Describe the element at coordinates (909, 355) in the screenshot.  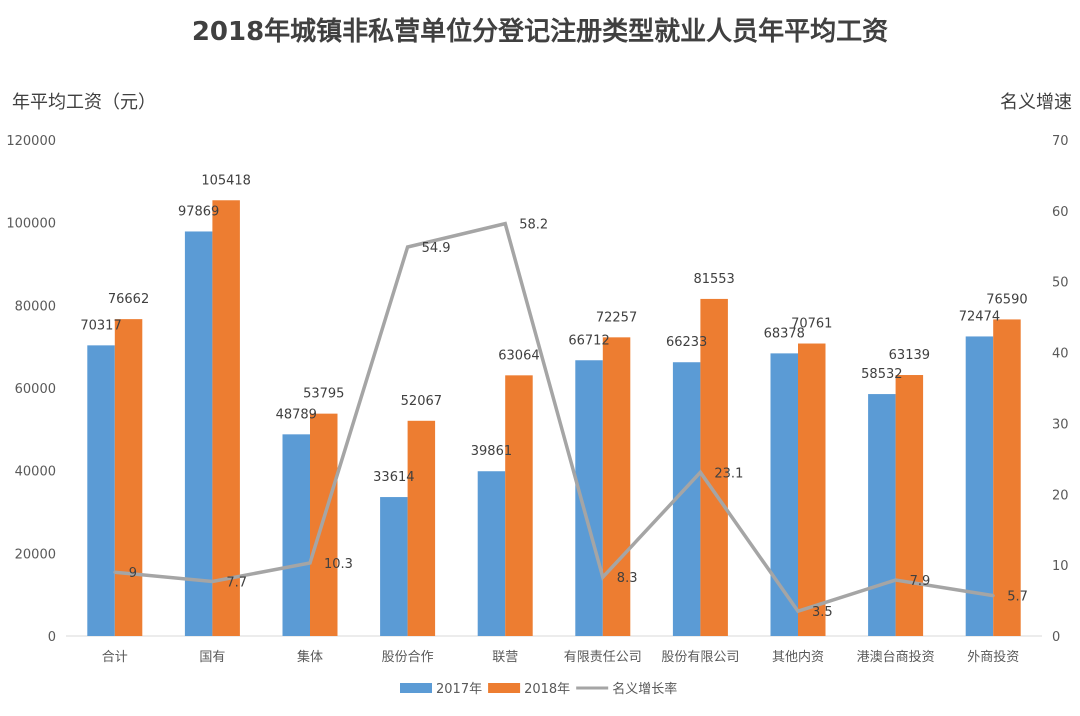
I see `bar-value-label: 63139` at that location.